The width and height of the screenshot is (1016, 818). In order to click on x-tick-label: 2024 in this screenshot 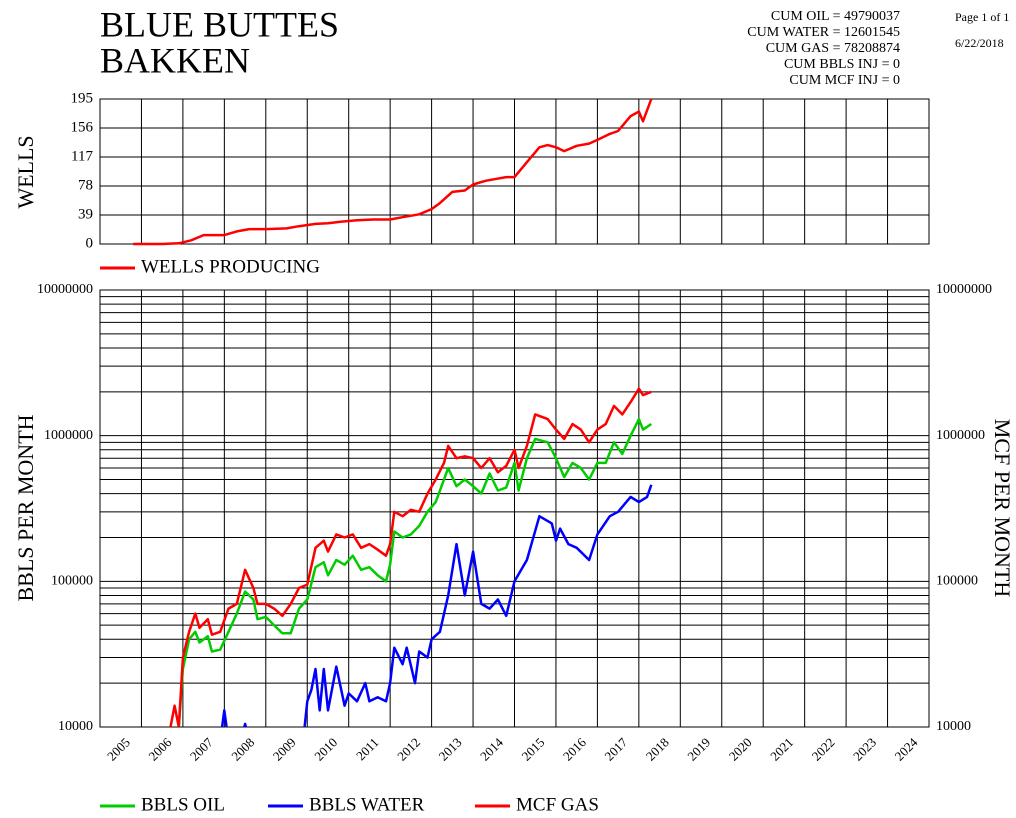, I will do `click(906, 748)`.